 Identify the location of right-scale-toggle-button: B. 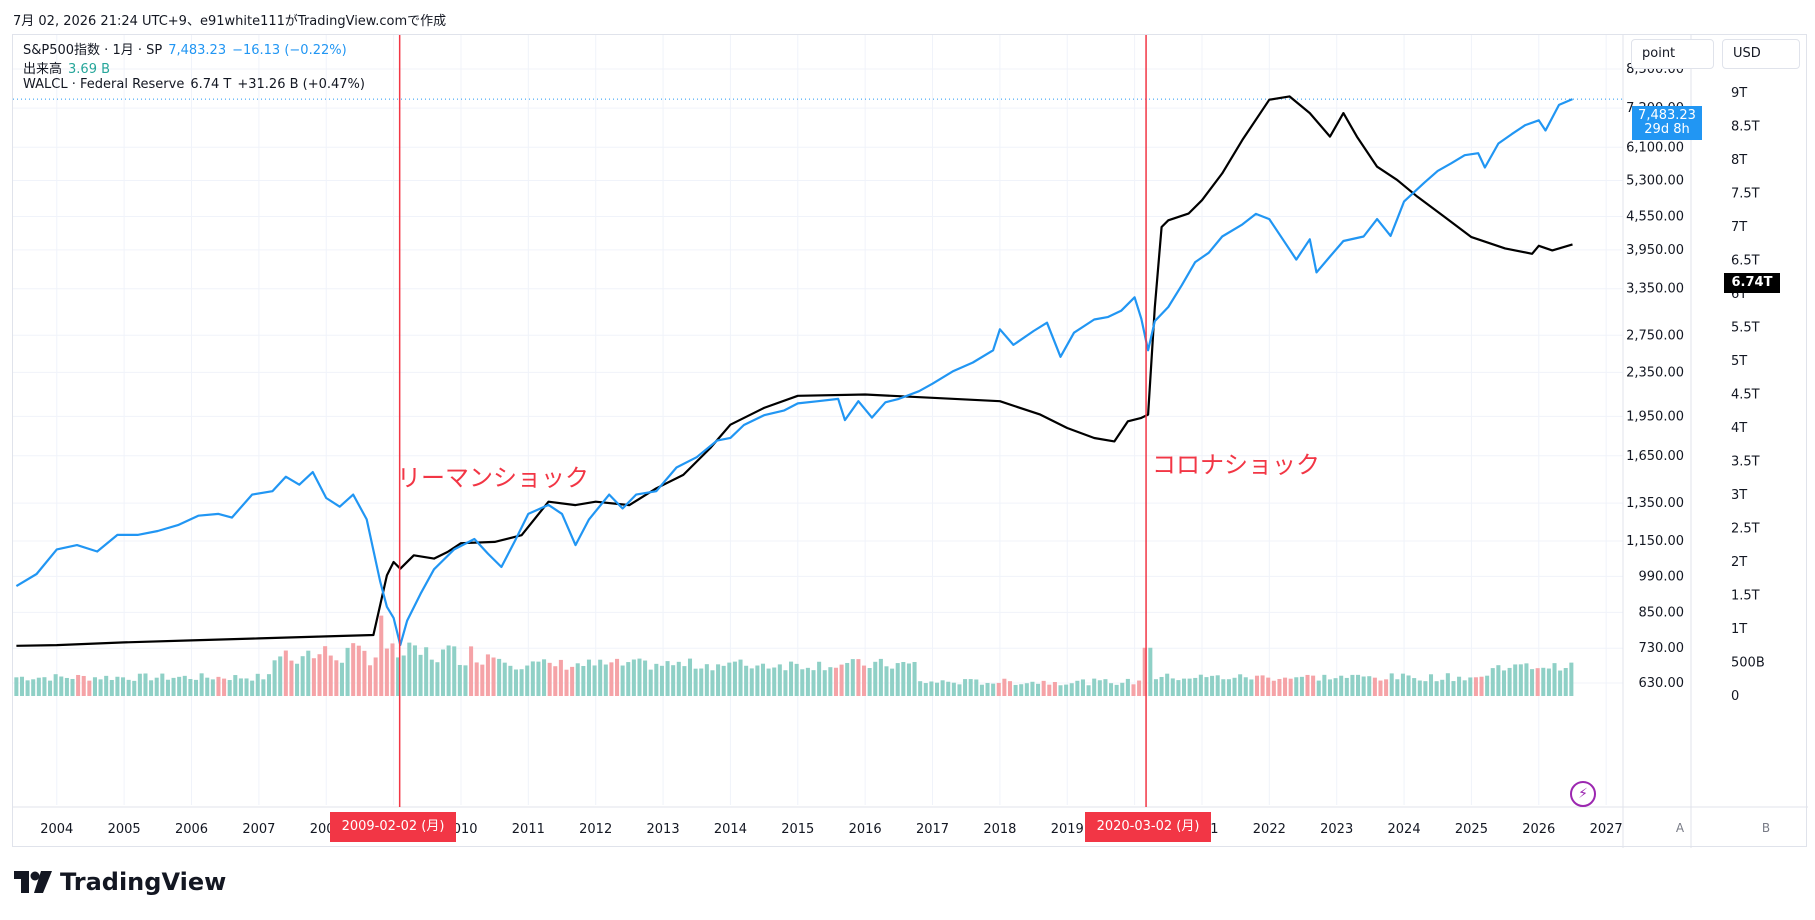
(1766, 828).